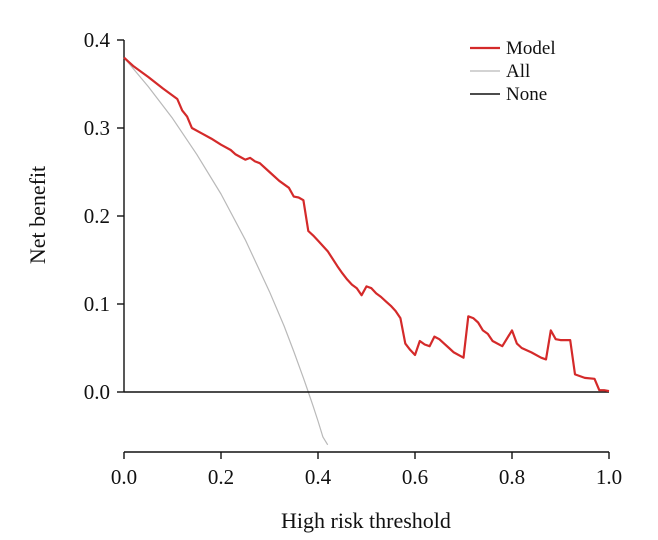 The width and height of the screenshot is (658, 540). I want to click on y-tick-label: 0.4, so click(97, 40).